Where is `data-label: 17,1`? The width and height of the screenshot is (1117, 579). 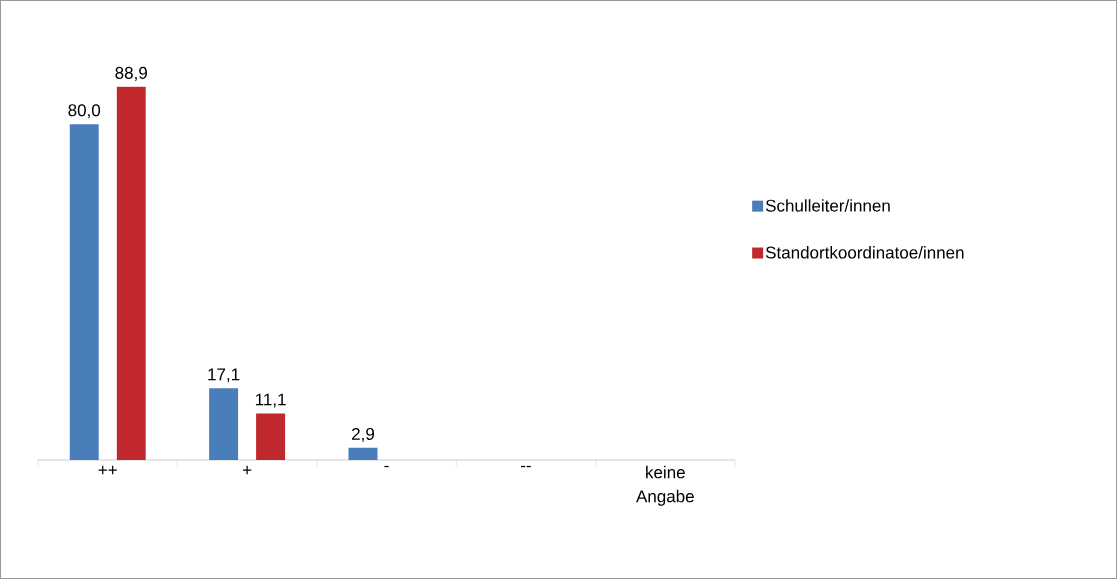 data-label: 17,1 is located at coordinates (224, 375).